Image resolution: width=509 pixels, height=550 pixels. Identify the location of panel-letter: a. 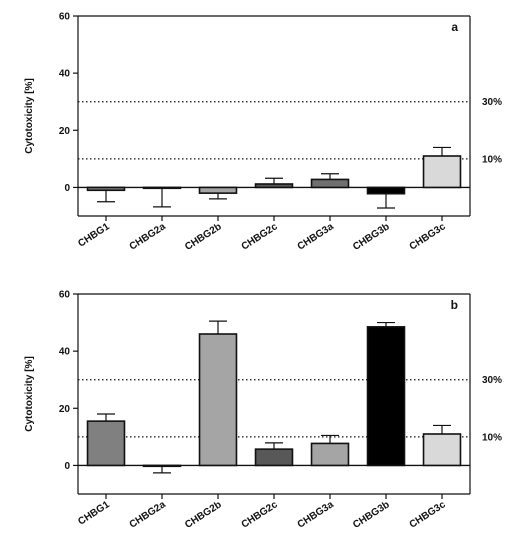
(454, 27).